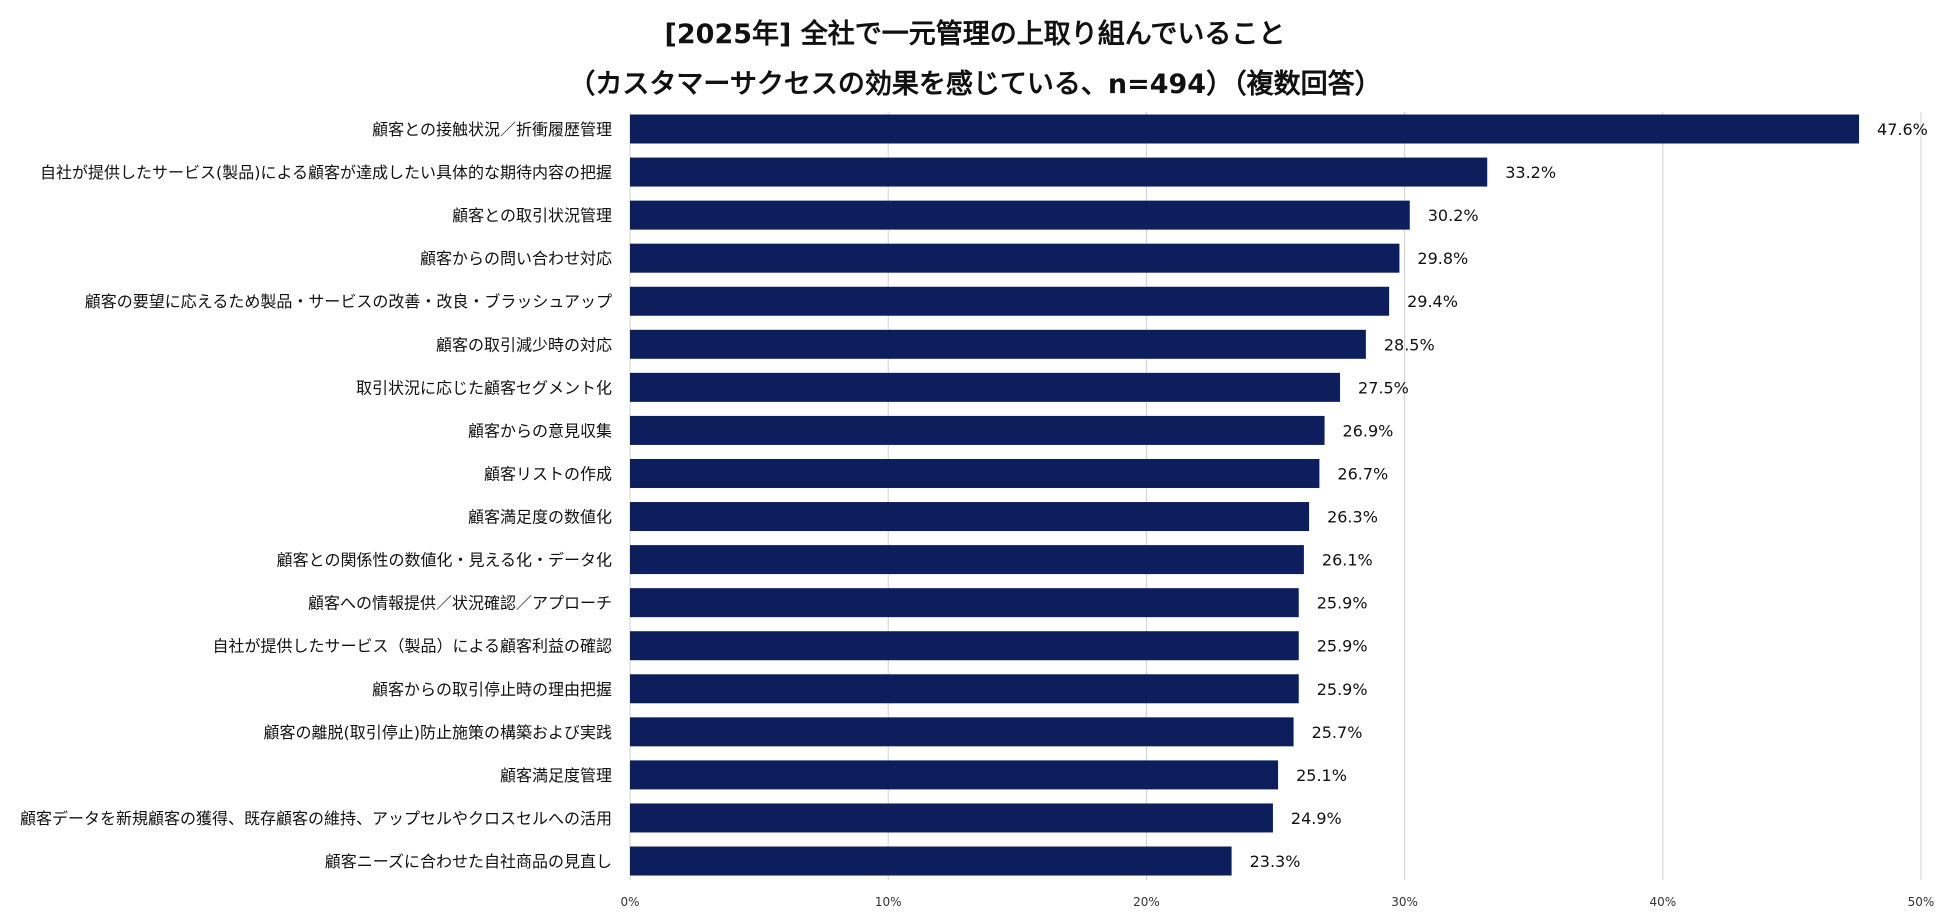  Describe the element at coordinates (1921, 902) in the screenshot. I see `x-tick-label: 50%` at that location.